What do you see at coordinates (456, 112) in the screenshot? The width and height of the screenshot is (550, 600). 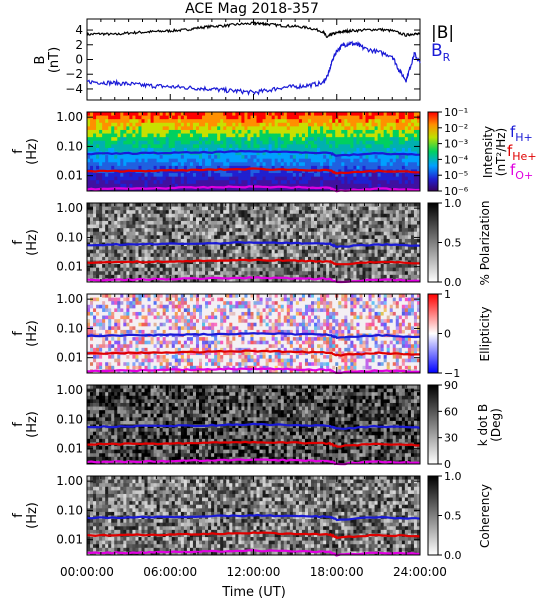 I see `colorbar-tick-label: 10⁻¹` at bounding box center [456, 112].